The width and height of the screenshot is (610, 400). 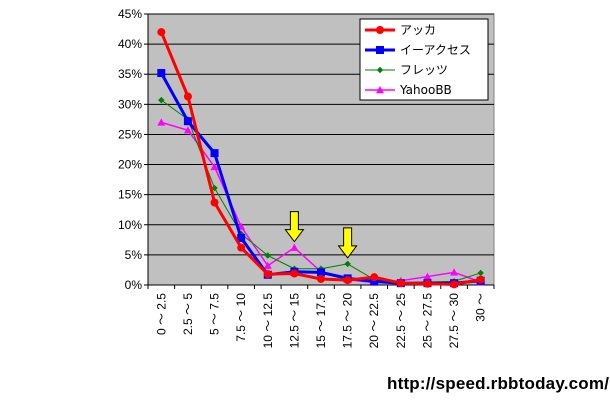 I want to click on x-tick-label: 30 ～, so click(x=481, y=307).